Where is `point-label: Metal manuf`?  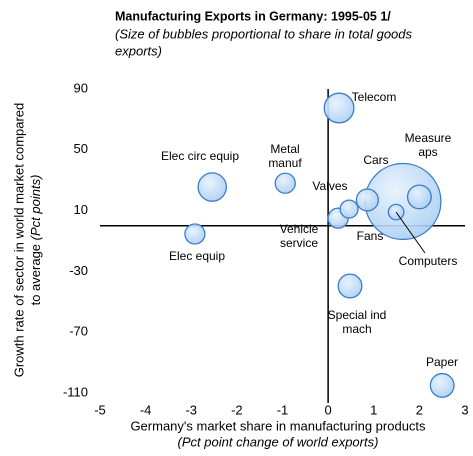 point-label: Metal manuf is located at coordinates (285, 156).